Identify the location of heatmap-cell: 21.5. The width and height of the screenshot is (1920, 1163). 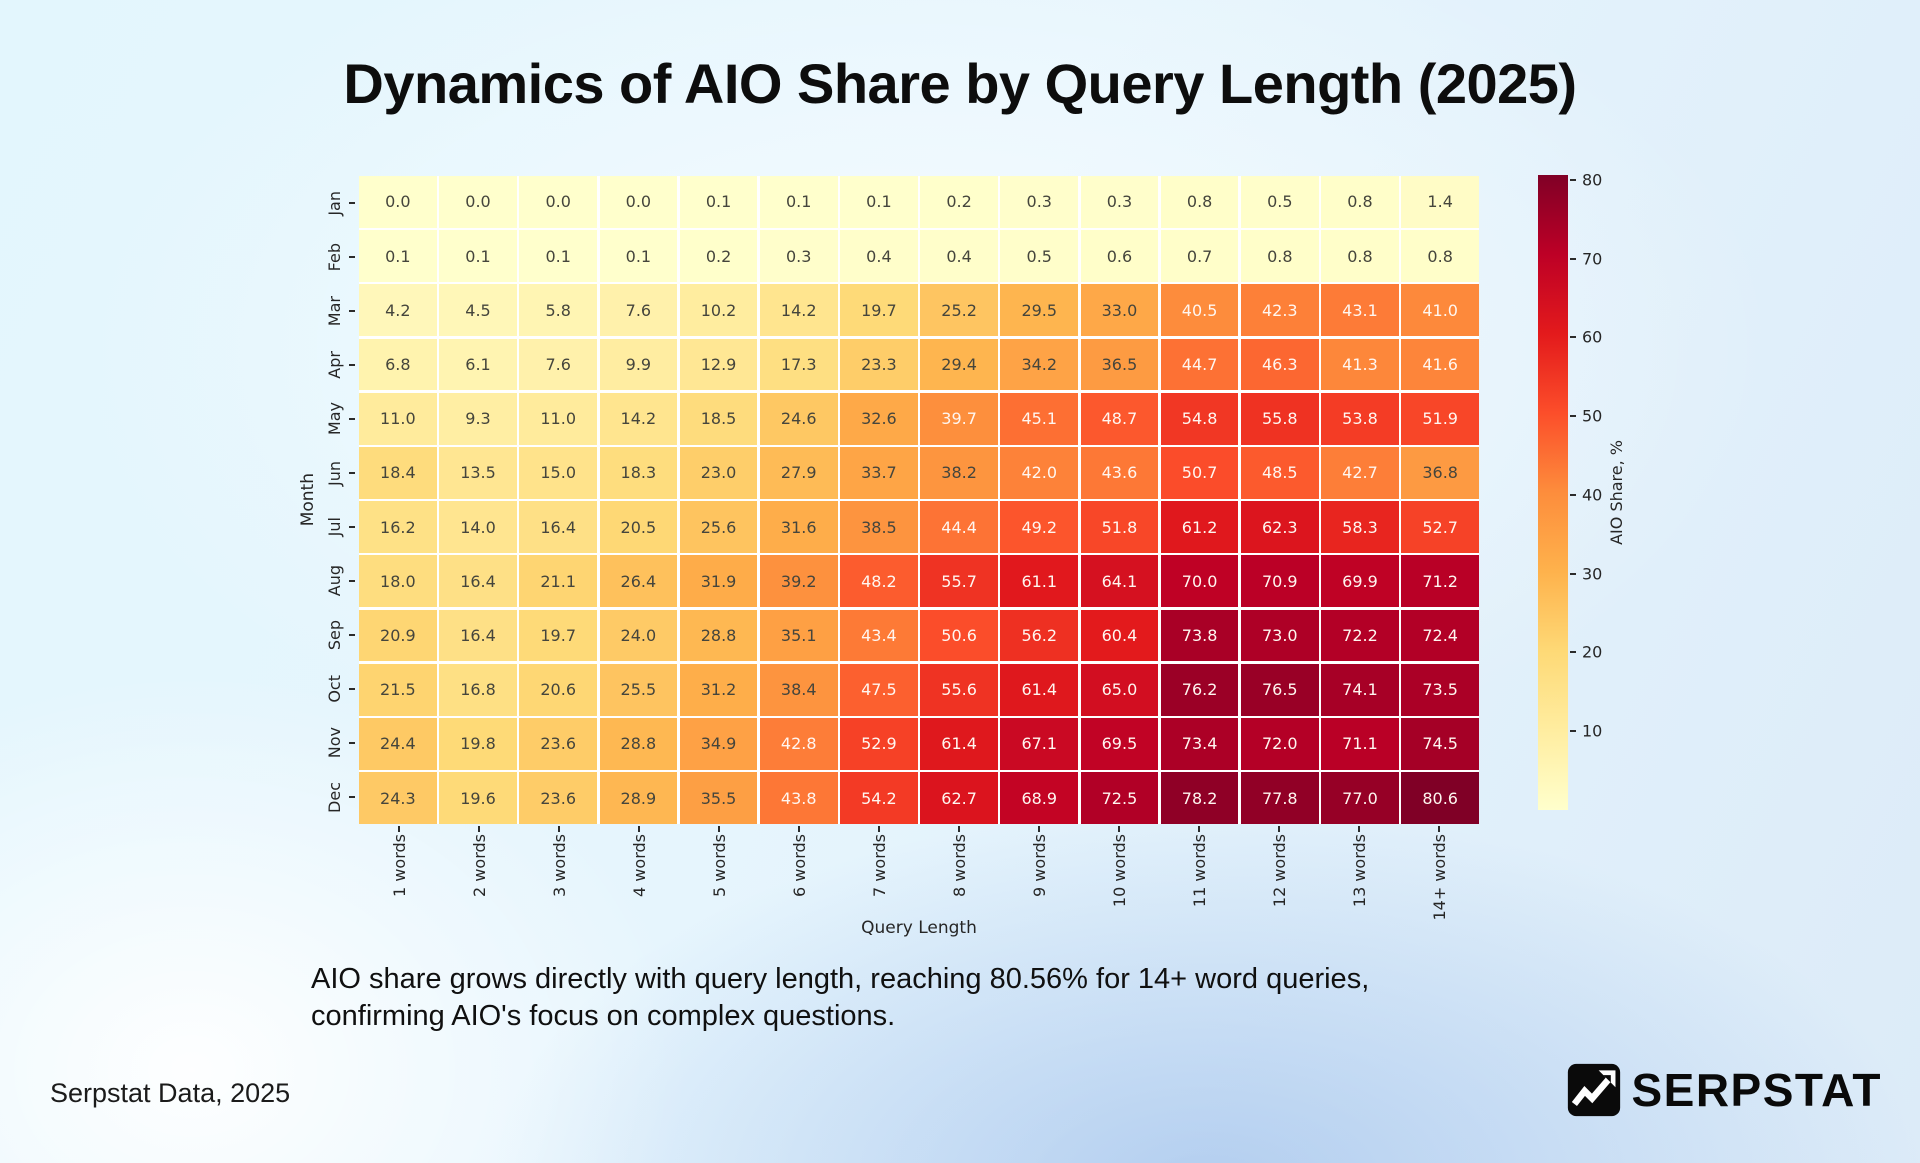
(398, 689).